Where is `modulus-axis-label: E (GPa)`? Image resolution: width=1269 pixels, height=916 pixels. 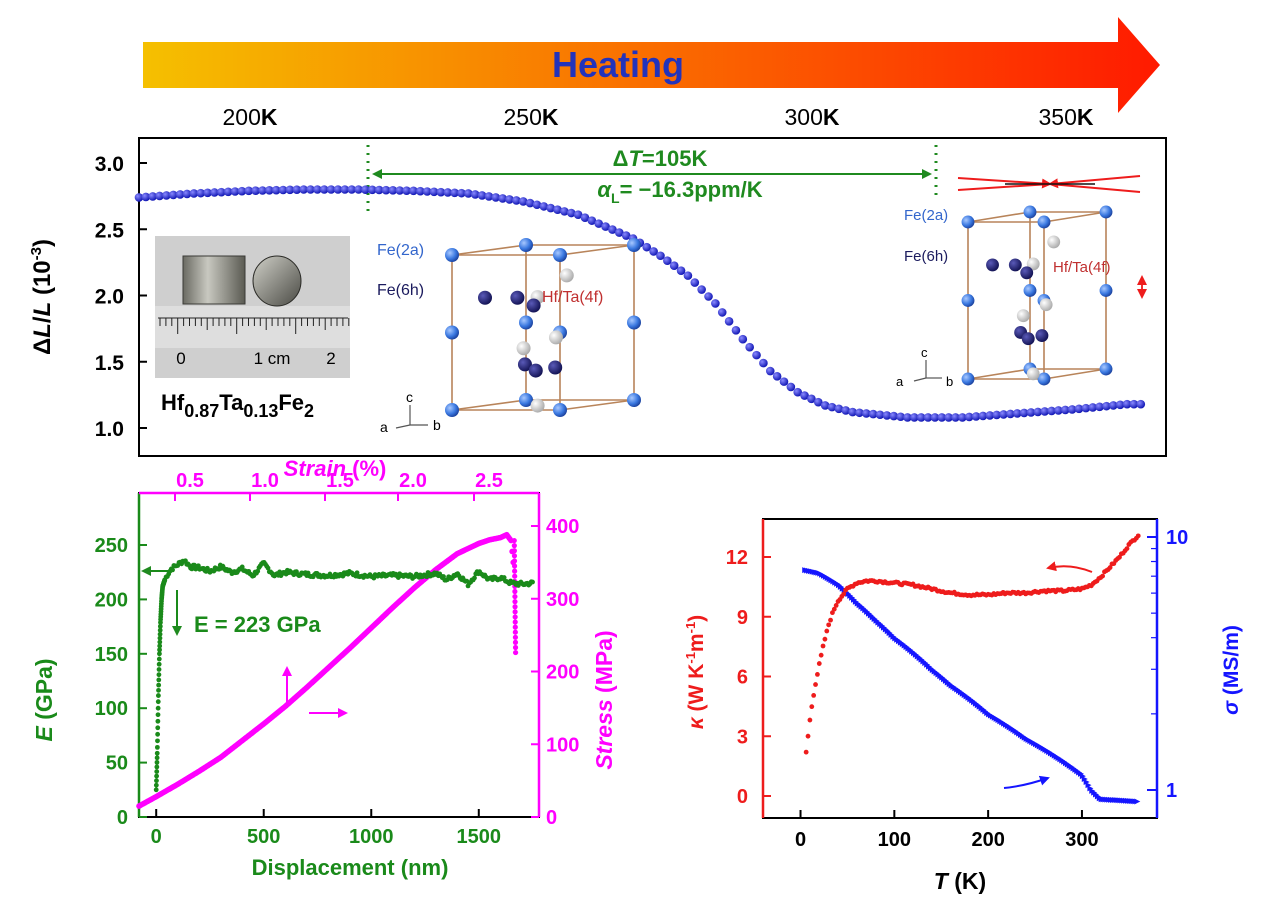 modulus-axis-label: E (GPa) is located at coordinates (44, 699).